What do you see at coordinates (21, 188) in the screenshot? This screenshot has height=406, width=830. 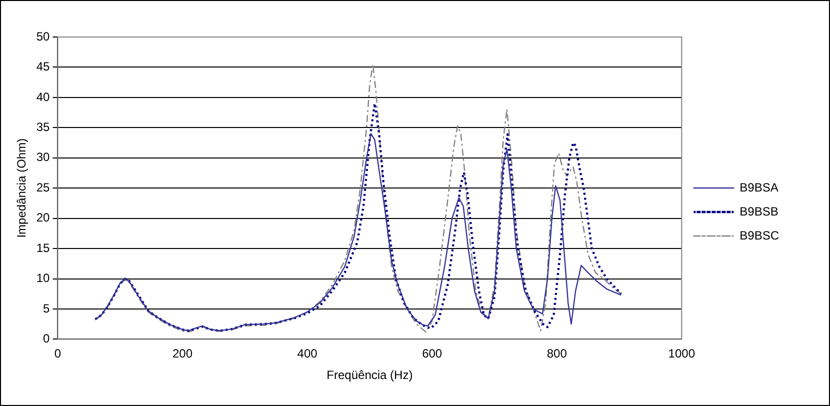 I see `y-axis-title: Impedância (Ohm)` at bounding box center [21, 188].